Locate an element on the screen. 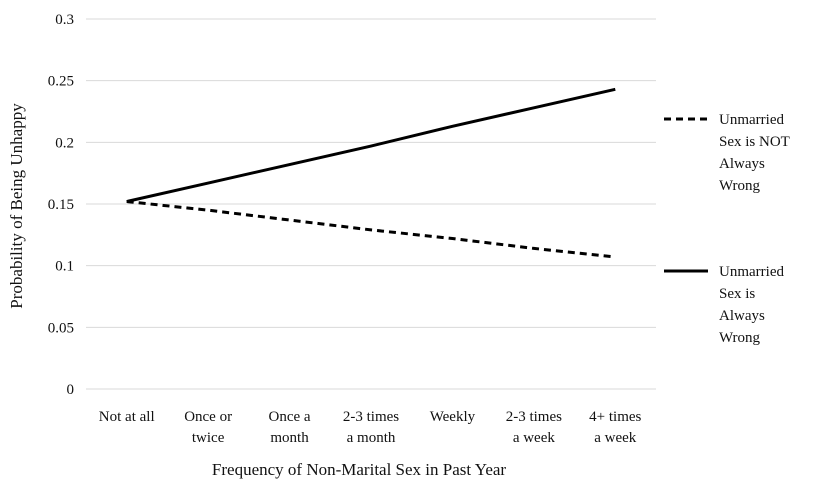  x-tick-label-line: a month is located at coordinates (371, 438).